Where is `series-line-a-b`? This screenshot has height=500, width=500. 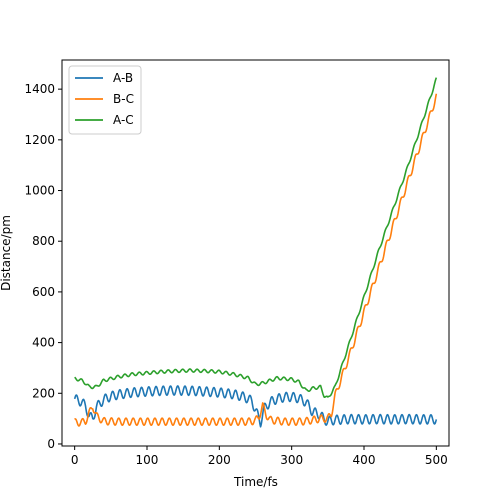
series-line-a-b is located at coordinates (255, 406).